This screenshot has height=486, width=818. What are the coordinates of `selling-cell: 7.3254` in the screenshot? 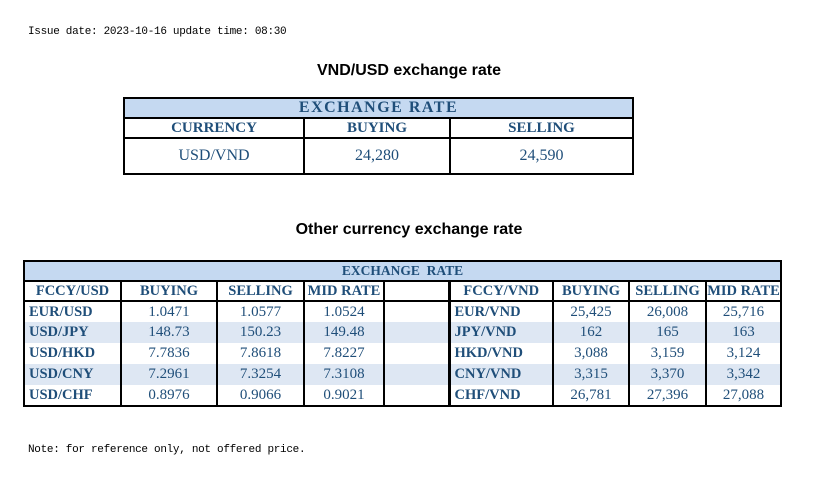 It's located at (260, 374).